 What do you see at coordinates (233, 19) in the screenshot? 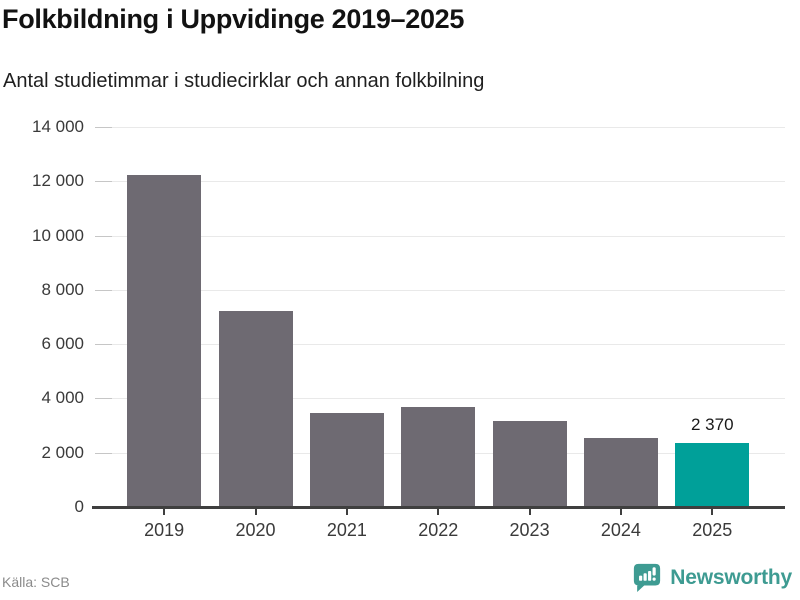
I see `chart-title: Folkbildning i Uppvidinge 2019–2025` at bounding box center [233, 19].